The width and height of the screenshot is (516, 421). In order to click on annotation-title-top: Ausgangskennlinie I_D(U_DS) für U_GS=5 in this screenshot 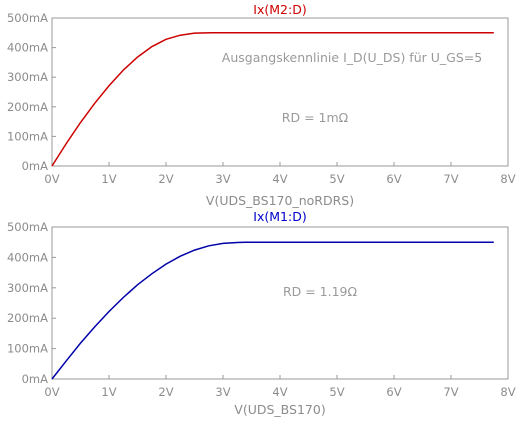, I will do `click(352, 57)`.